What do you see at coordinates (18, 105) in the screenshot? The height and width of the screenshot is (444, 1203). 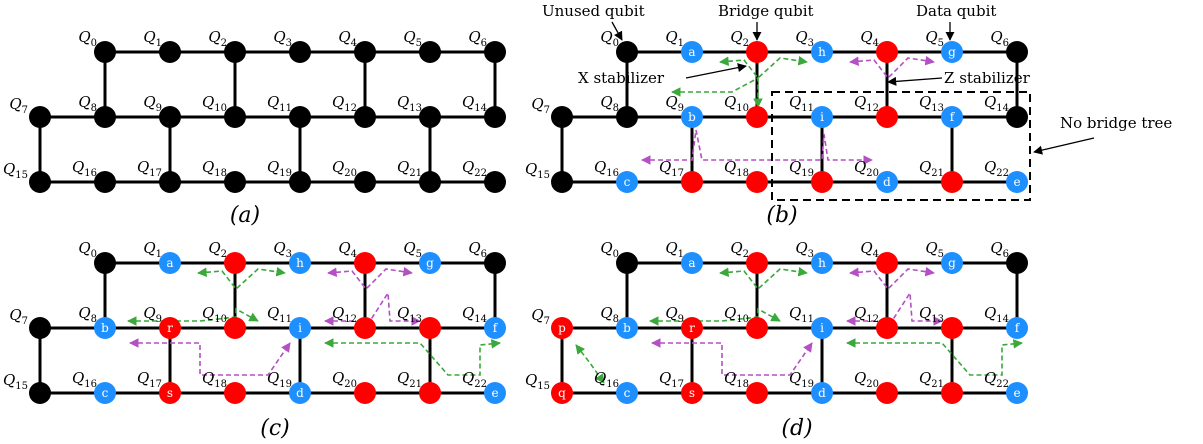 I see `qubit-label-7: Q7` at bounding box center [18, 105].